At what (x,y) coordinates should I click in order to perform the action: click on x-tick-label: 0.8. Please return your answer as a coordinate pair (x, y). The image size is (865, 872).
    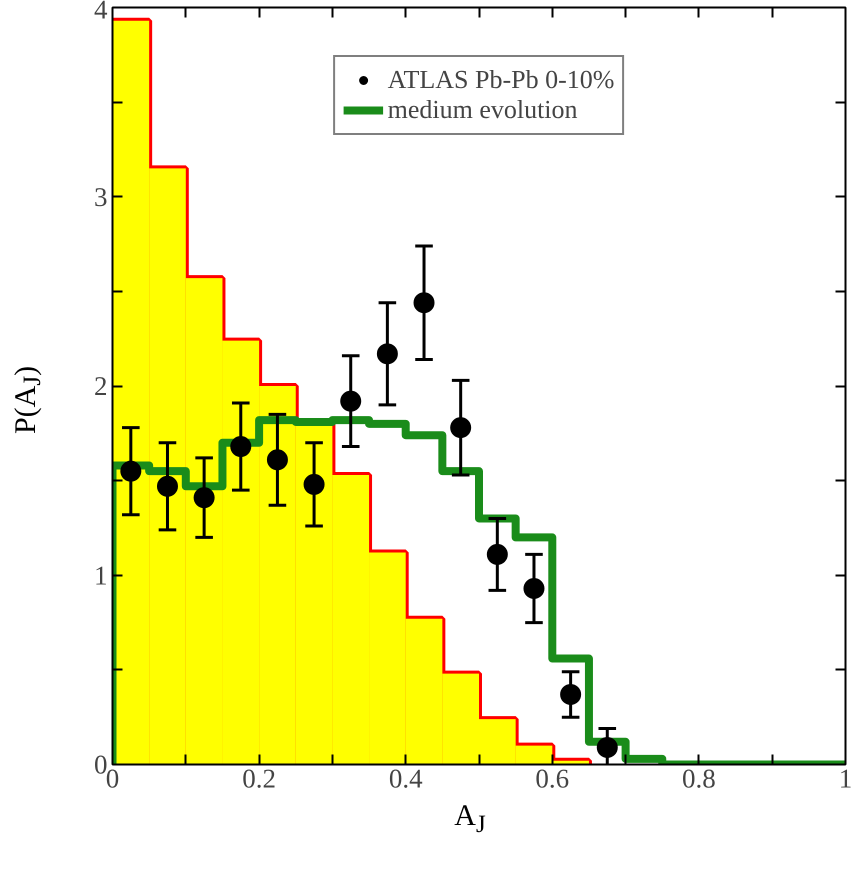
    Looking at the image, I should click on (699, 779).